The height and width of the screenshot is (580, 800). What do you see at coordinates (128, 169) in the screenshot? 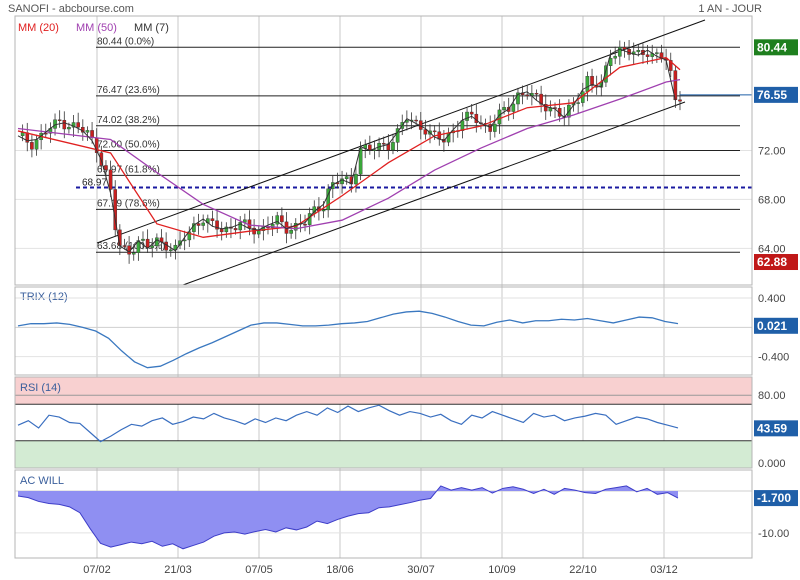
I see `fib-label: 69.97 (61.8%)` at bounding box center [128, 169].